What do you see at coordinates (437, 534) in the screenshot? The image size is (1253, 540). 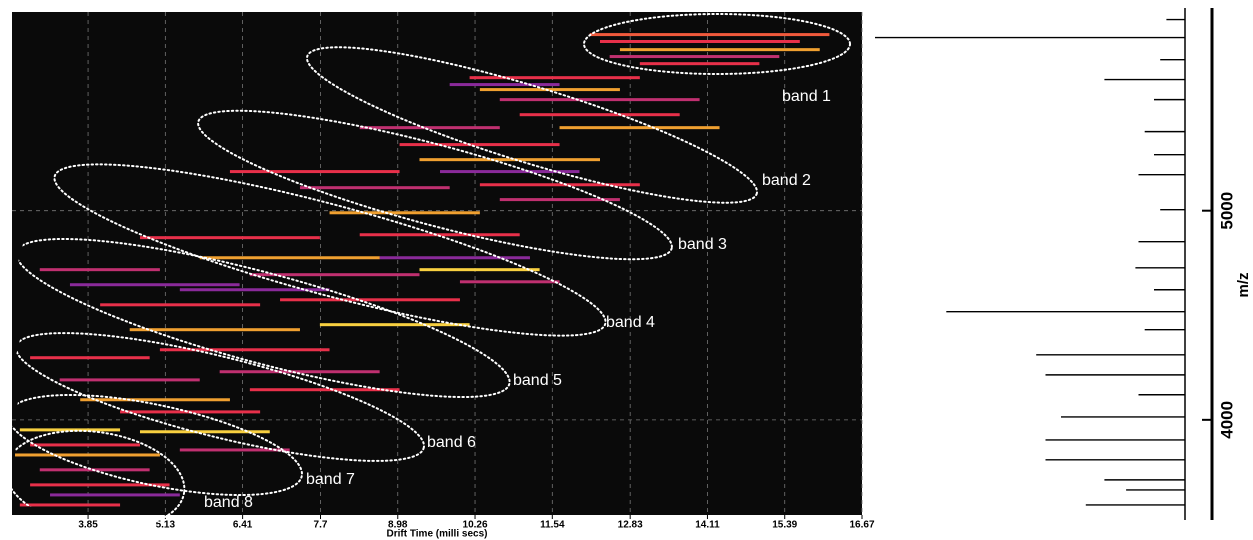 I see `x-axis-title: Drift Time (milli secs)` at bounding box center [437, 534].